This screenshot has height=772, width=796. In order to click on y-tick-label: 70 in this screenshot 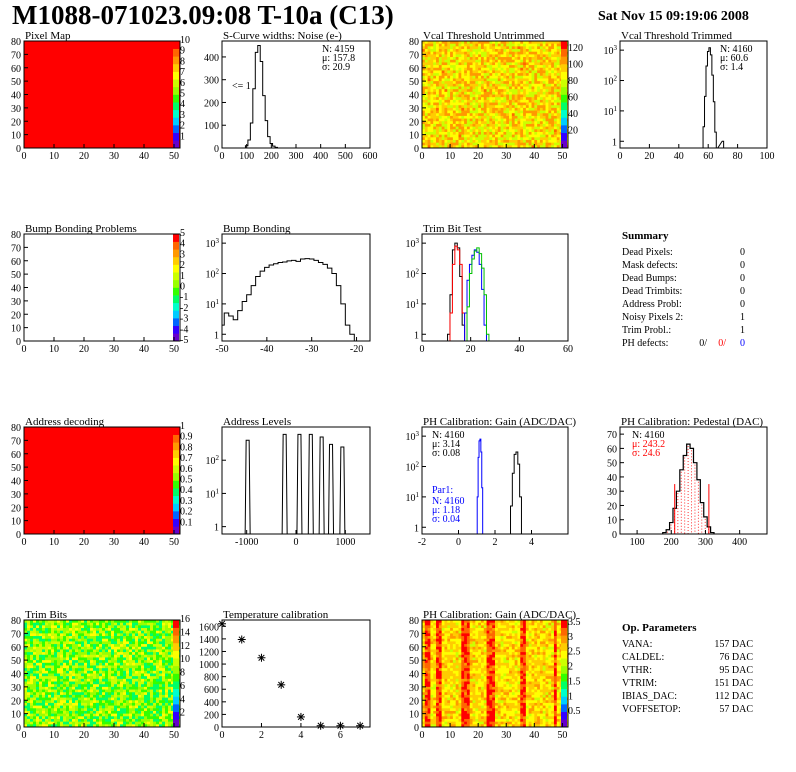, I will do `click(16, 441)`.